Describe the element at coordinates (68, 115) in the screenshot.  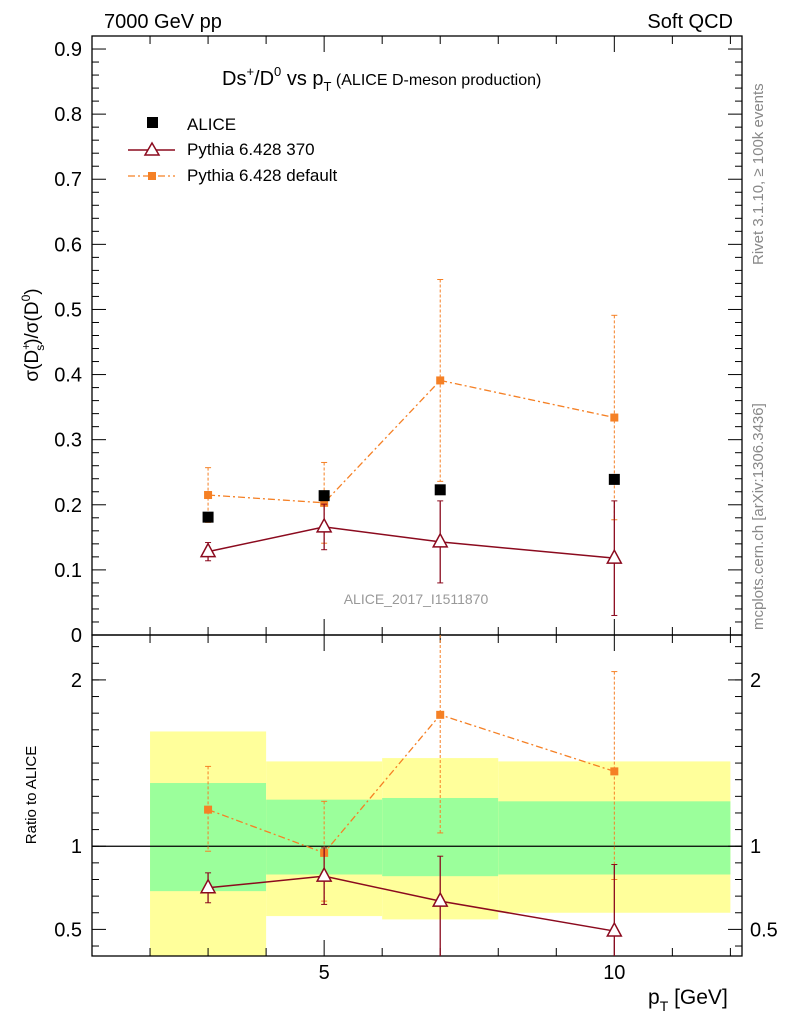
I see `main-ytick-label-8: 0.8` at that location.